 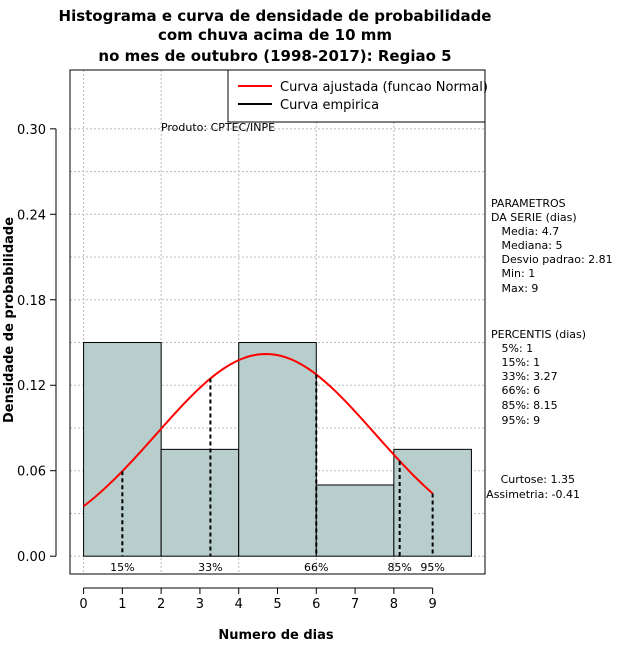 I want to click on x-tick-label: 0, so click(x=83, y=604).